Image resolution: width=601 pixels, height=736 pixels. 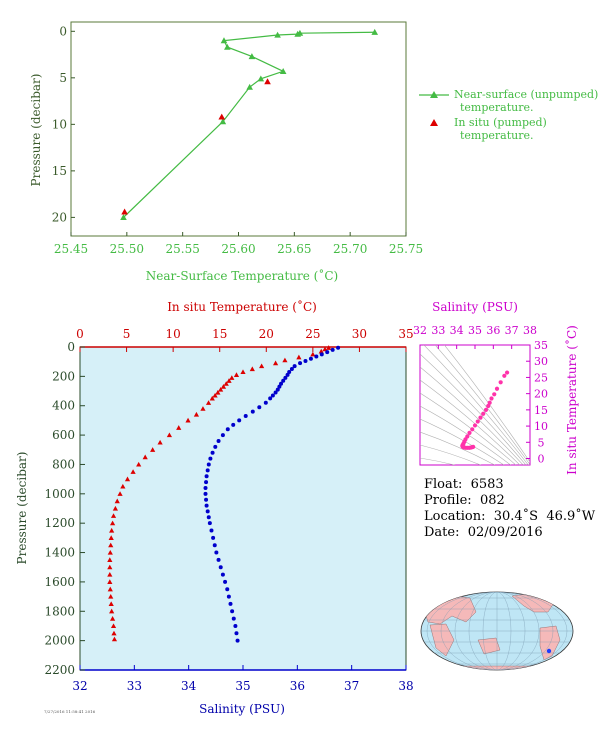 What do you see at coordinates (63, 78) in the screenshot?
I see `top-y-tick-label: 5` at bounding box center [63, 78].